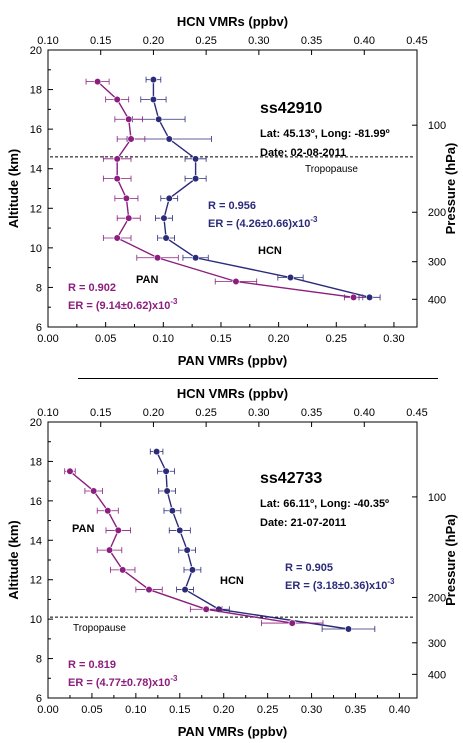 The width and height of the screenshot is (463, 743). What do you see at coordinates (355, 710) in the screenshot?
I see `panel2-x-bottom-tick-label: 0.35` at bounding box center [355, 710].